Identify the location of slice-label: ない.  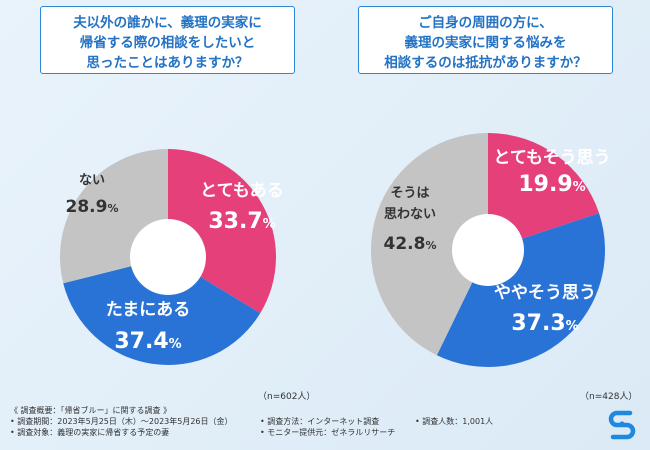
(92, 180).